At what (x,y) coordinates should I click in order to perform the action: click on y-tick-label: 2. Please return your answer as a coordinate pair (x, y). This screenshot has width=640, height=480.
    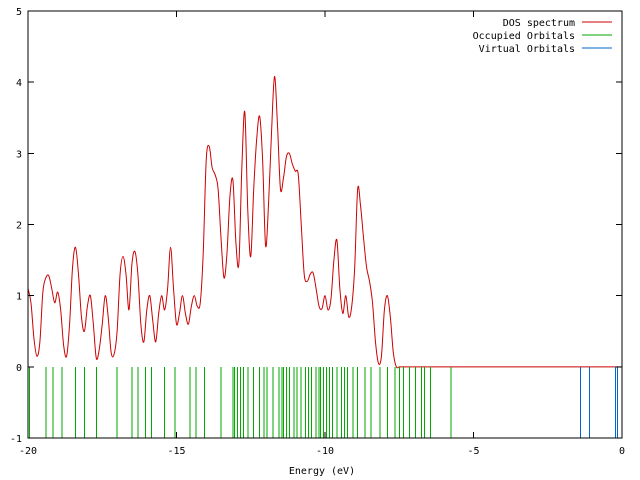
    Looking at the image, I should click on (19, 226).